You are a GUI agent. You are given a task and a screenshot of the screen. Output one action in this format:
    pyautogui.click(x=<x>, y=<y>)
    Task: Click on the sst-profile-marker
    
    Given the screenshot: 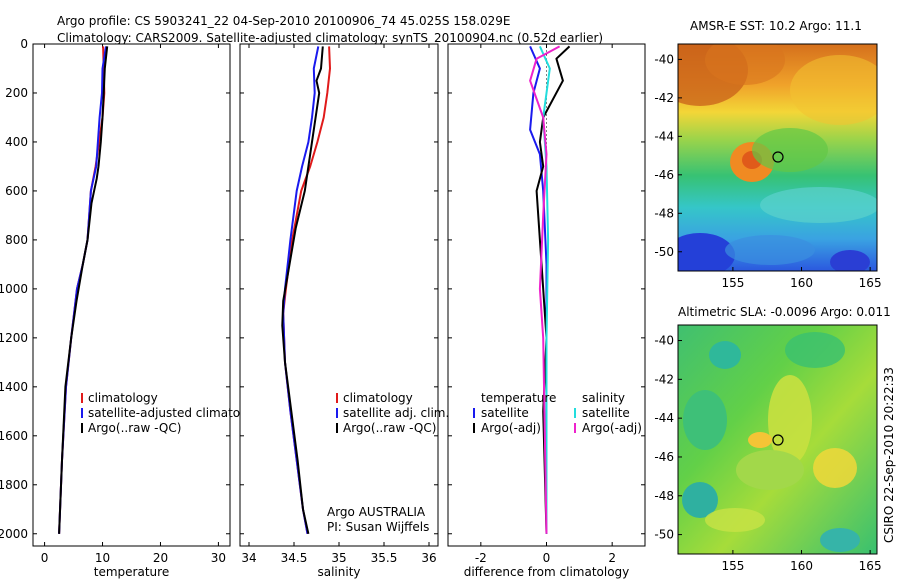 What is the action you would take?
    pyautogui.click(x=778, y=157)
    